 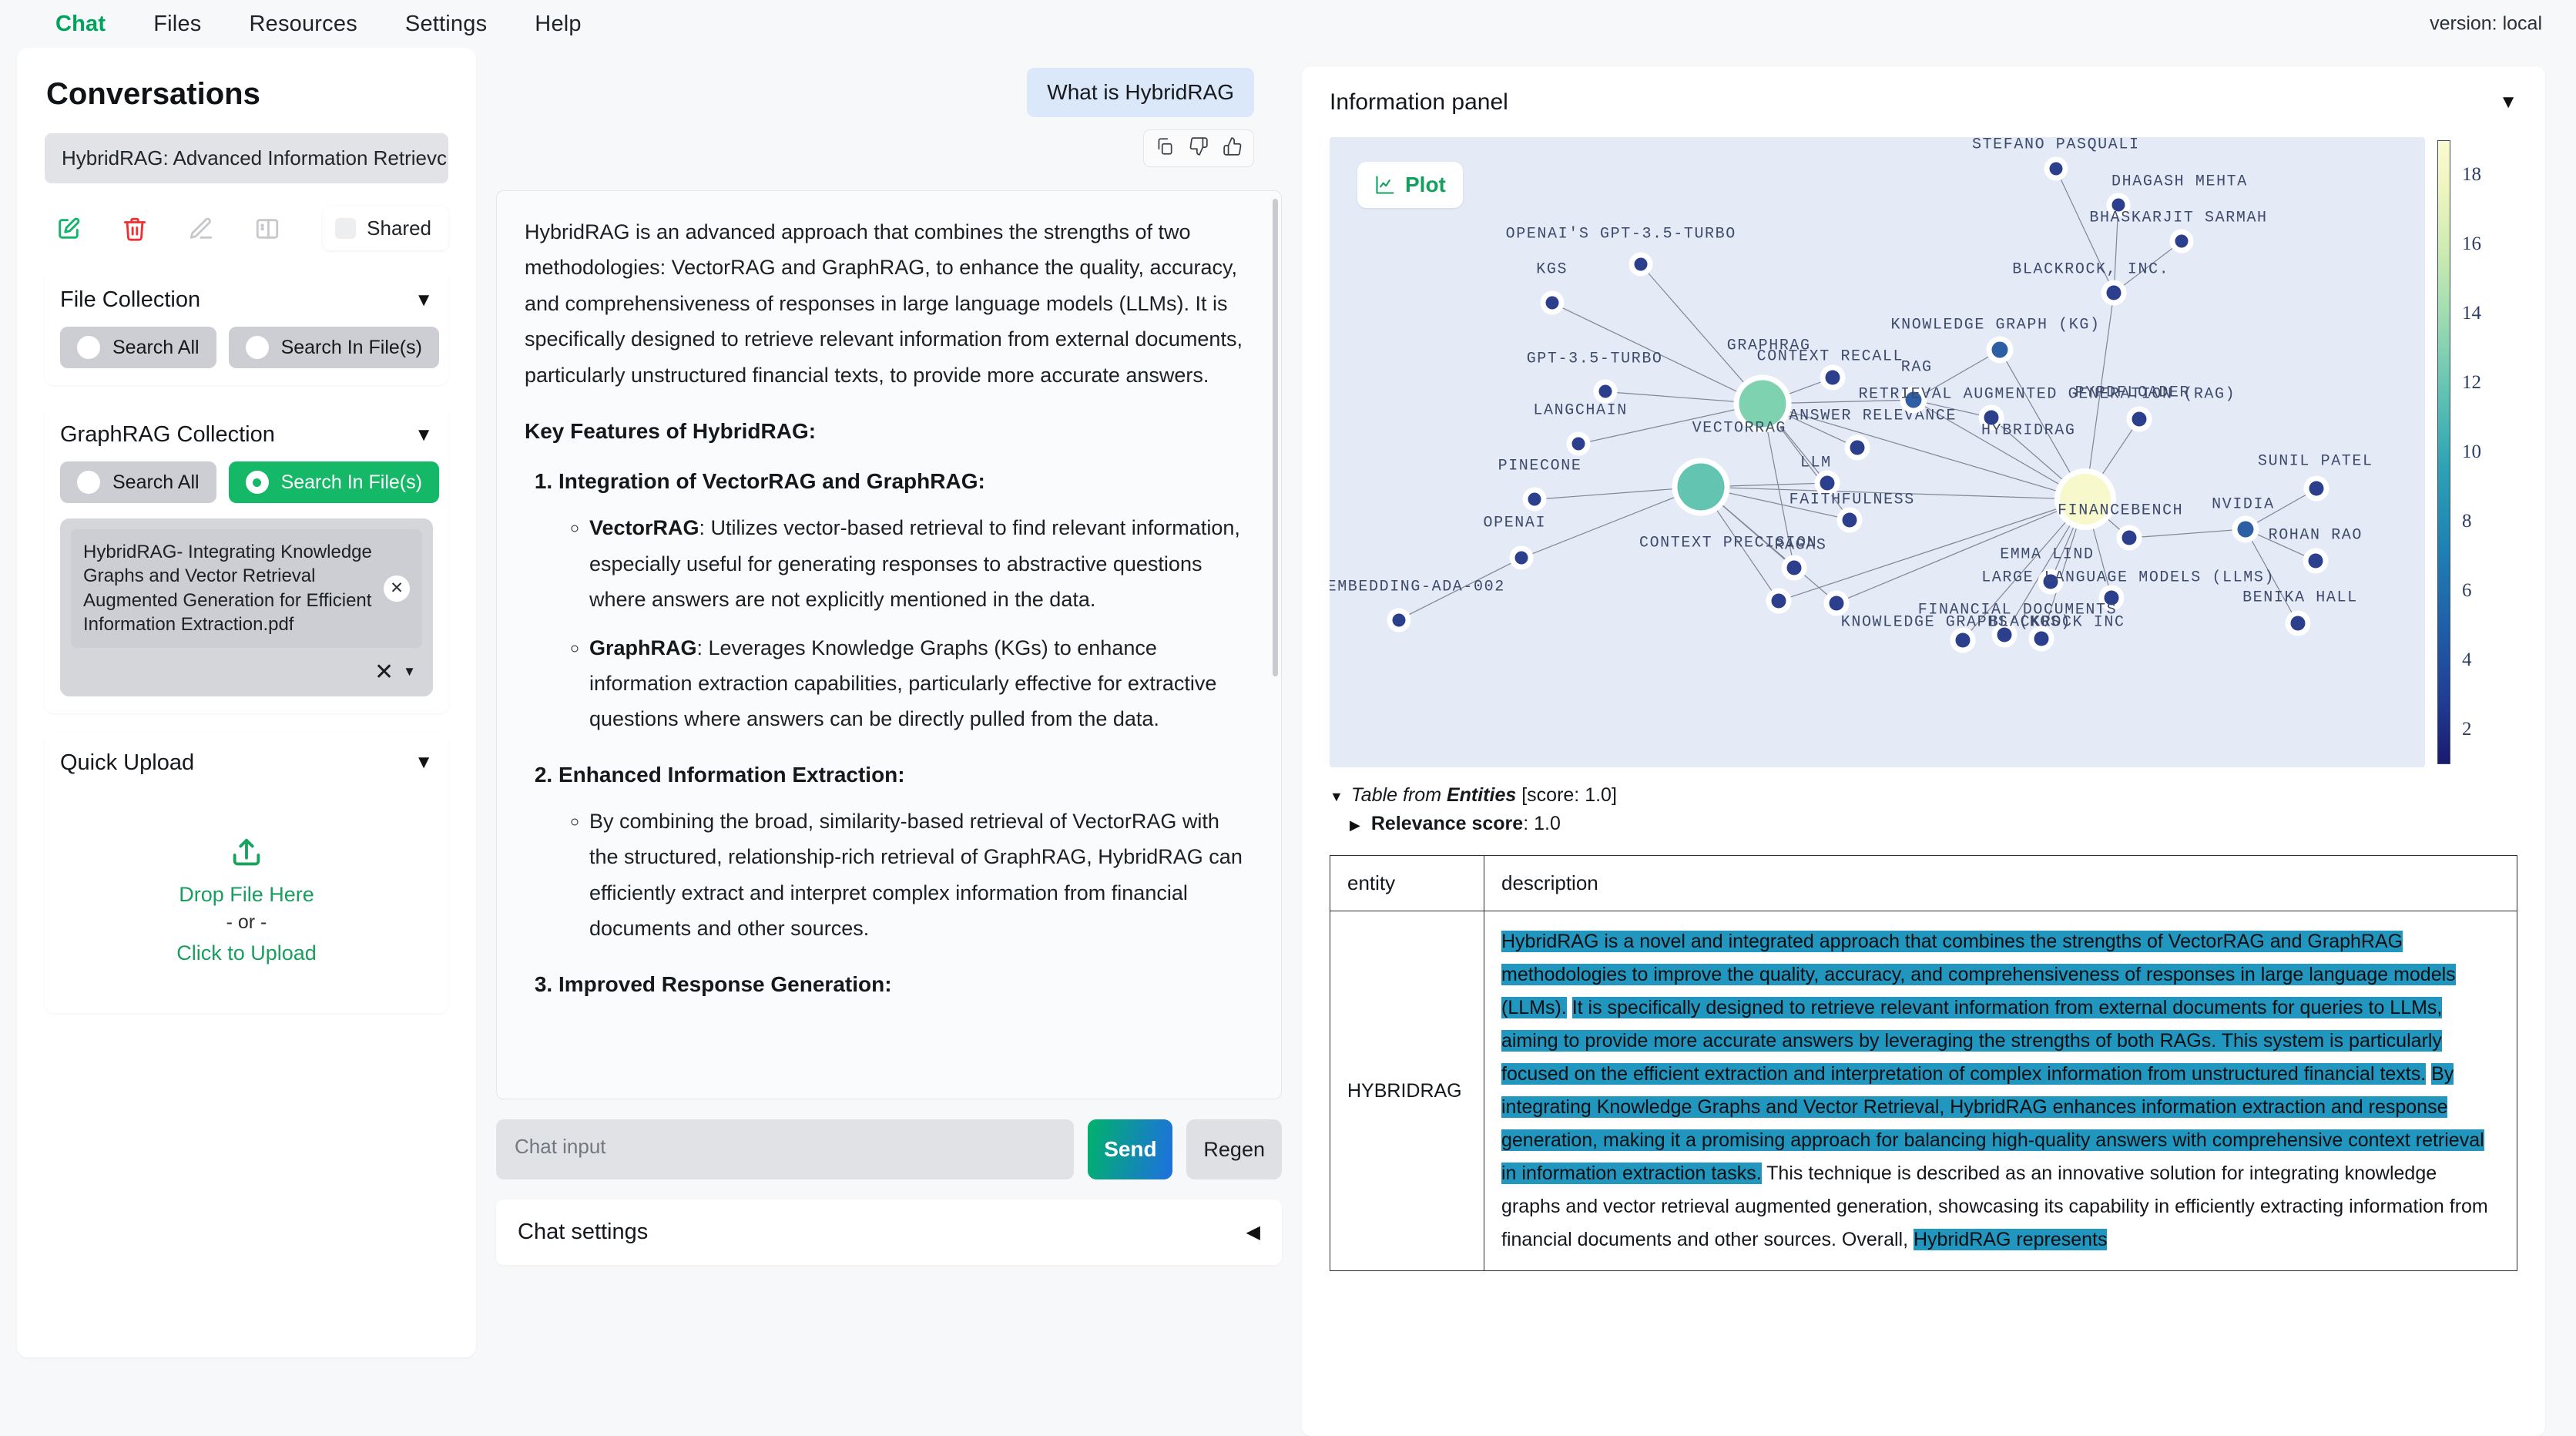 I want to click on graph-node-label: NVIDIA, so click(x=2243, y=504).